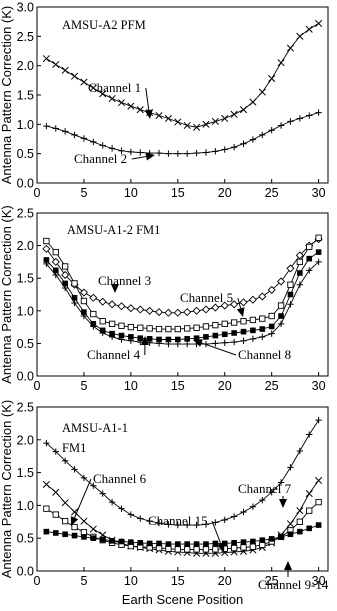 This screenshot has height=611, width=337. Describe the element at coordinates (114, 354) in the screenshot. I see `annotation-label: Channel 4` at that location.